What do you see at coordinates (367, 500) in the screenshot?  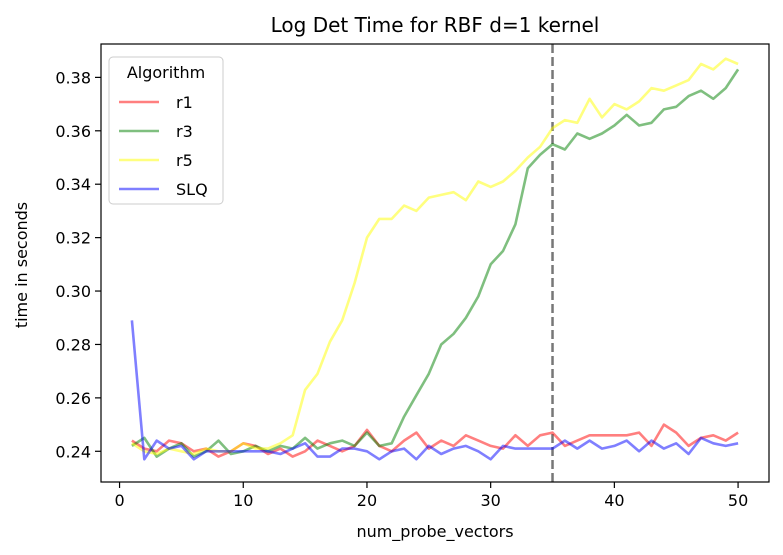 I see `x-tick-label: 20` at bounding box center [367, 500].